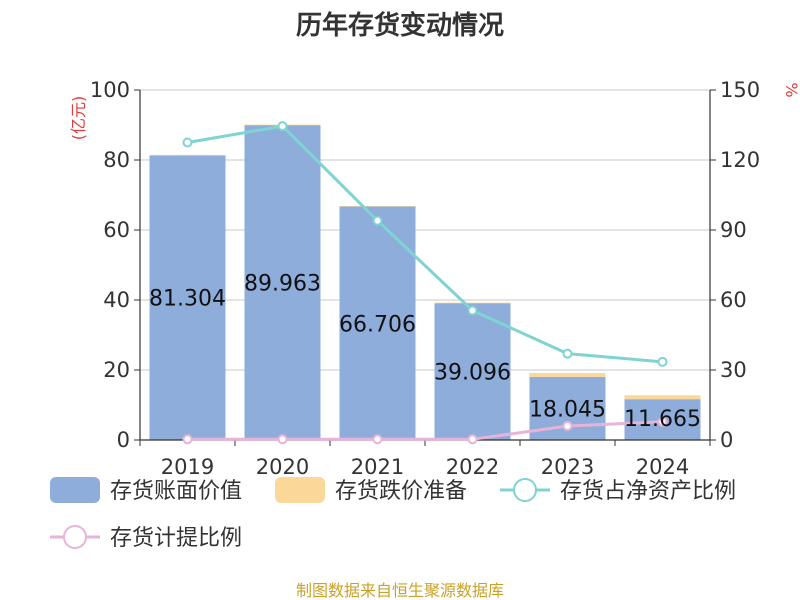 This screenshot has height=600, width=800. I want to click on data-label: 39.096, so click(472, 373).